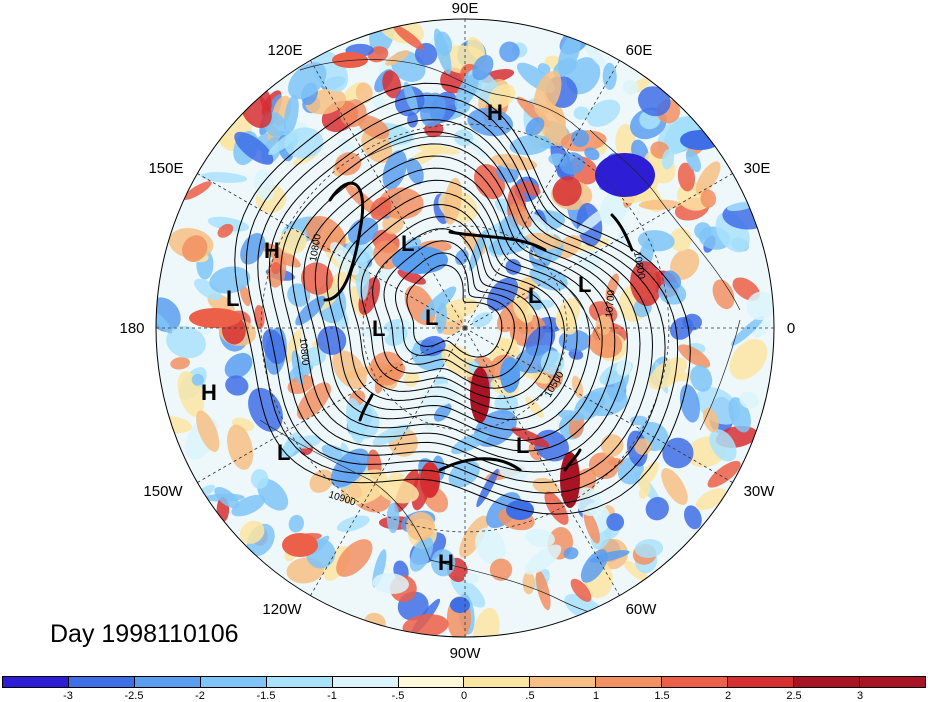 The height and width of the screenshot is (702, 928). What do you see at coordinates (760, 491) in the screenshot?
I see `lon-label-30w: 30W` at bounding box center [760, 491].